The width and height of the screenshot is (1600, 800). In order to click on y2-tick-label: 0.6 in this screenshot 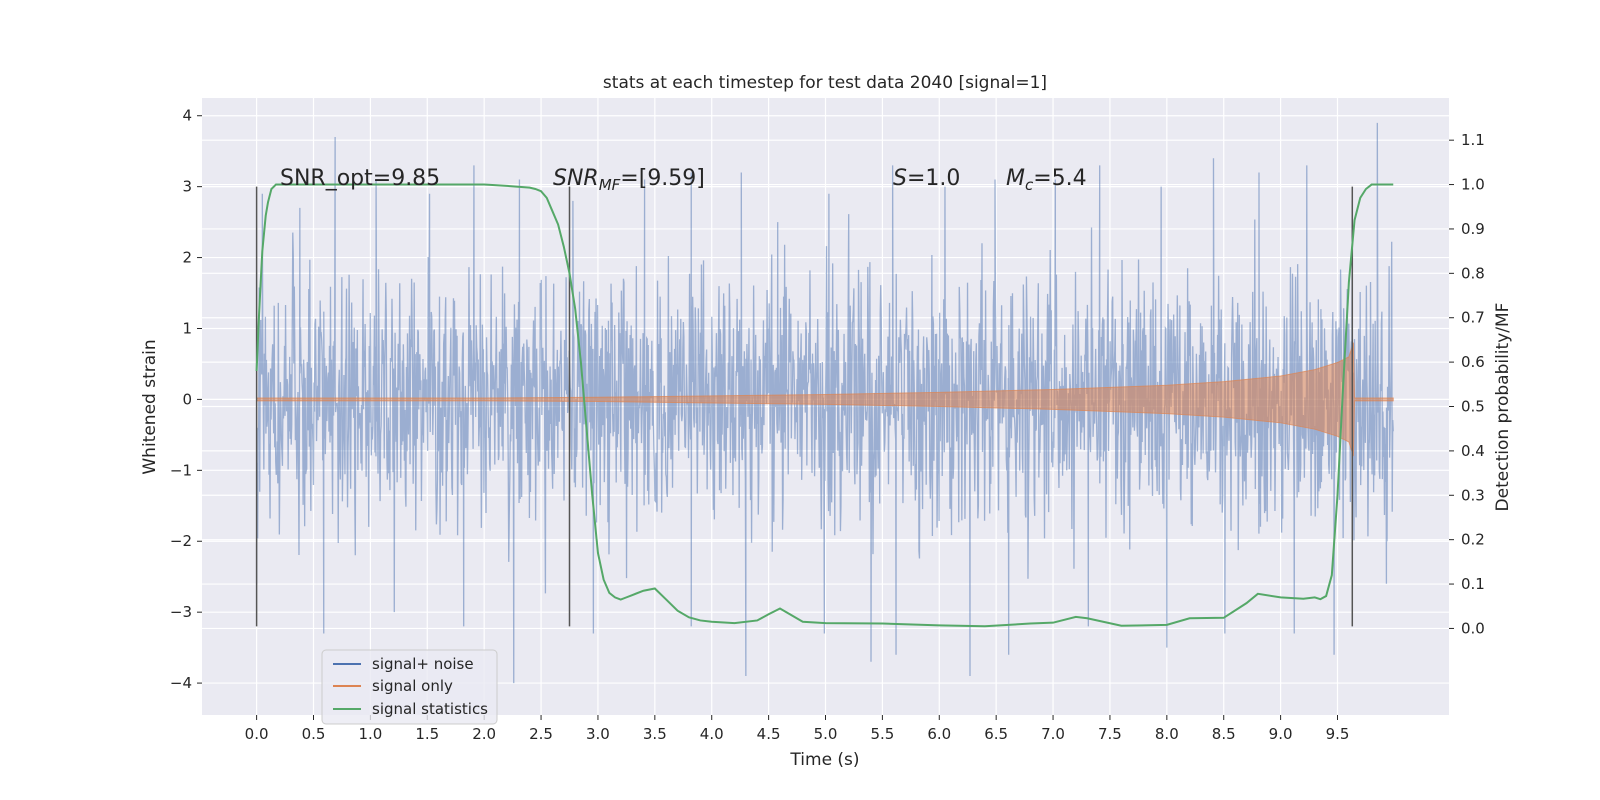, I will do `click(1473, 362)`.